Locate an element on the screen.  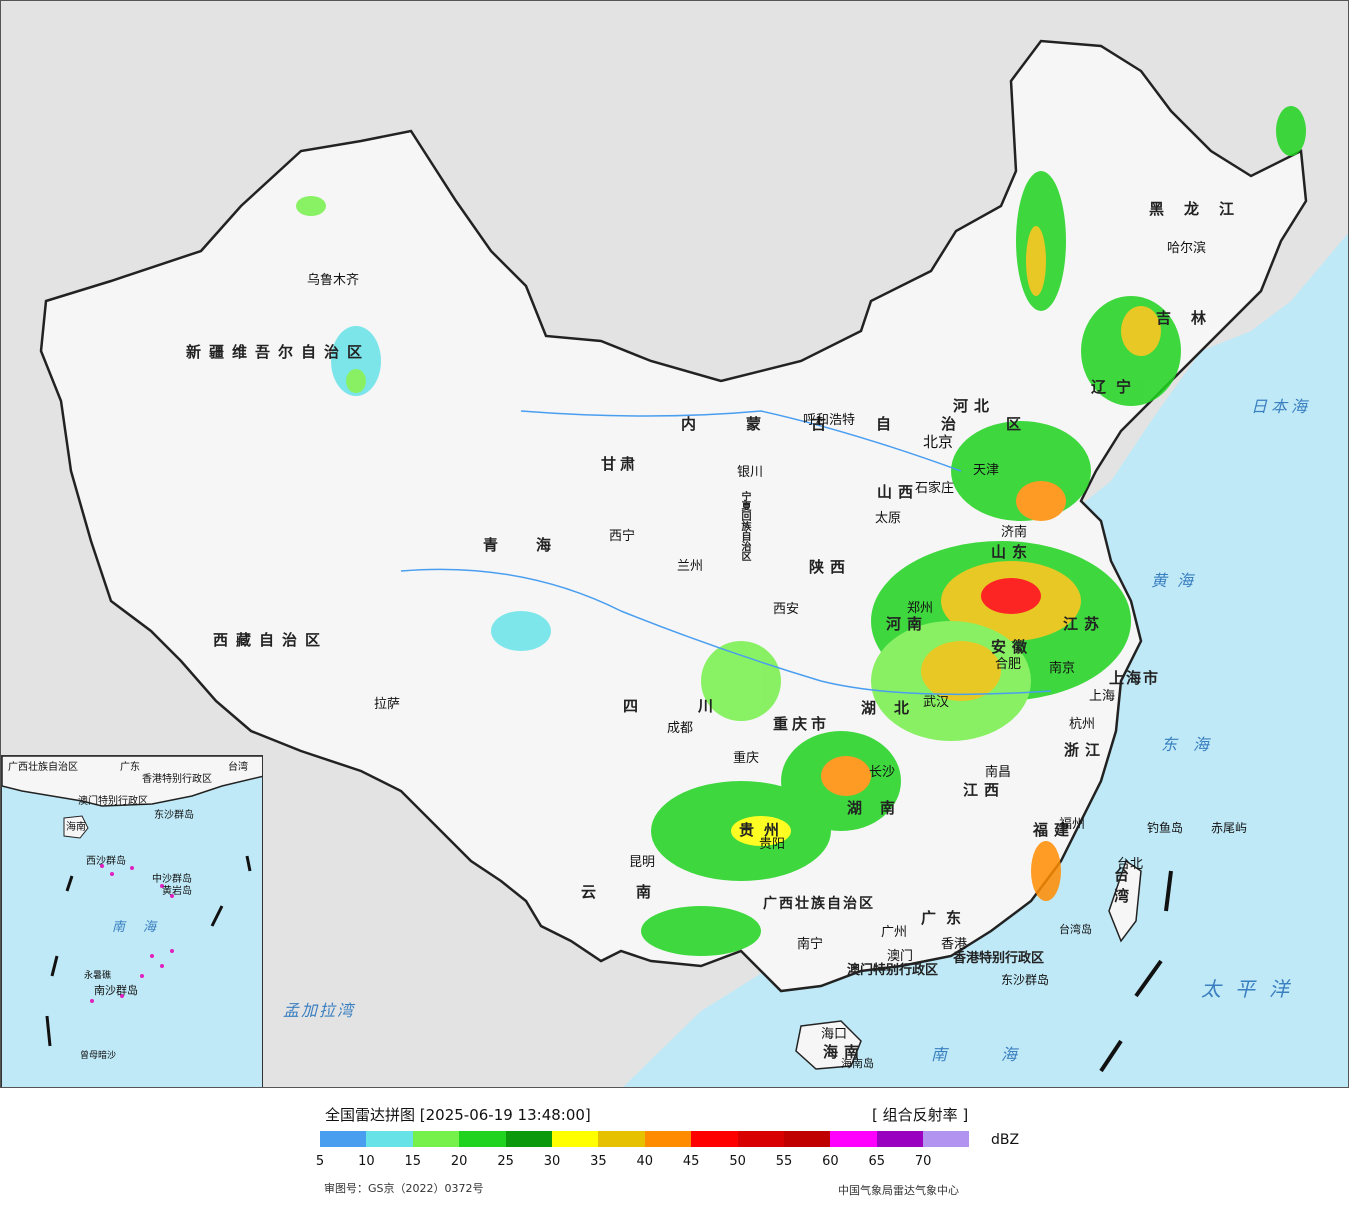
city-label: 合肥 is located at coordinates (1008, 664).